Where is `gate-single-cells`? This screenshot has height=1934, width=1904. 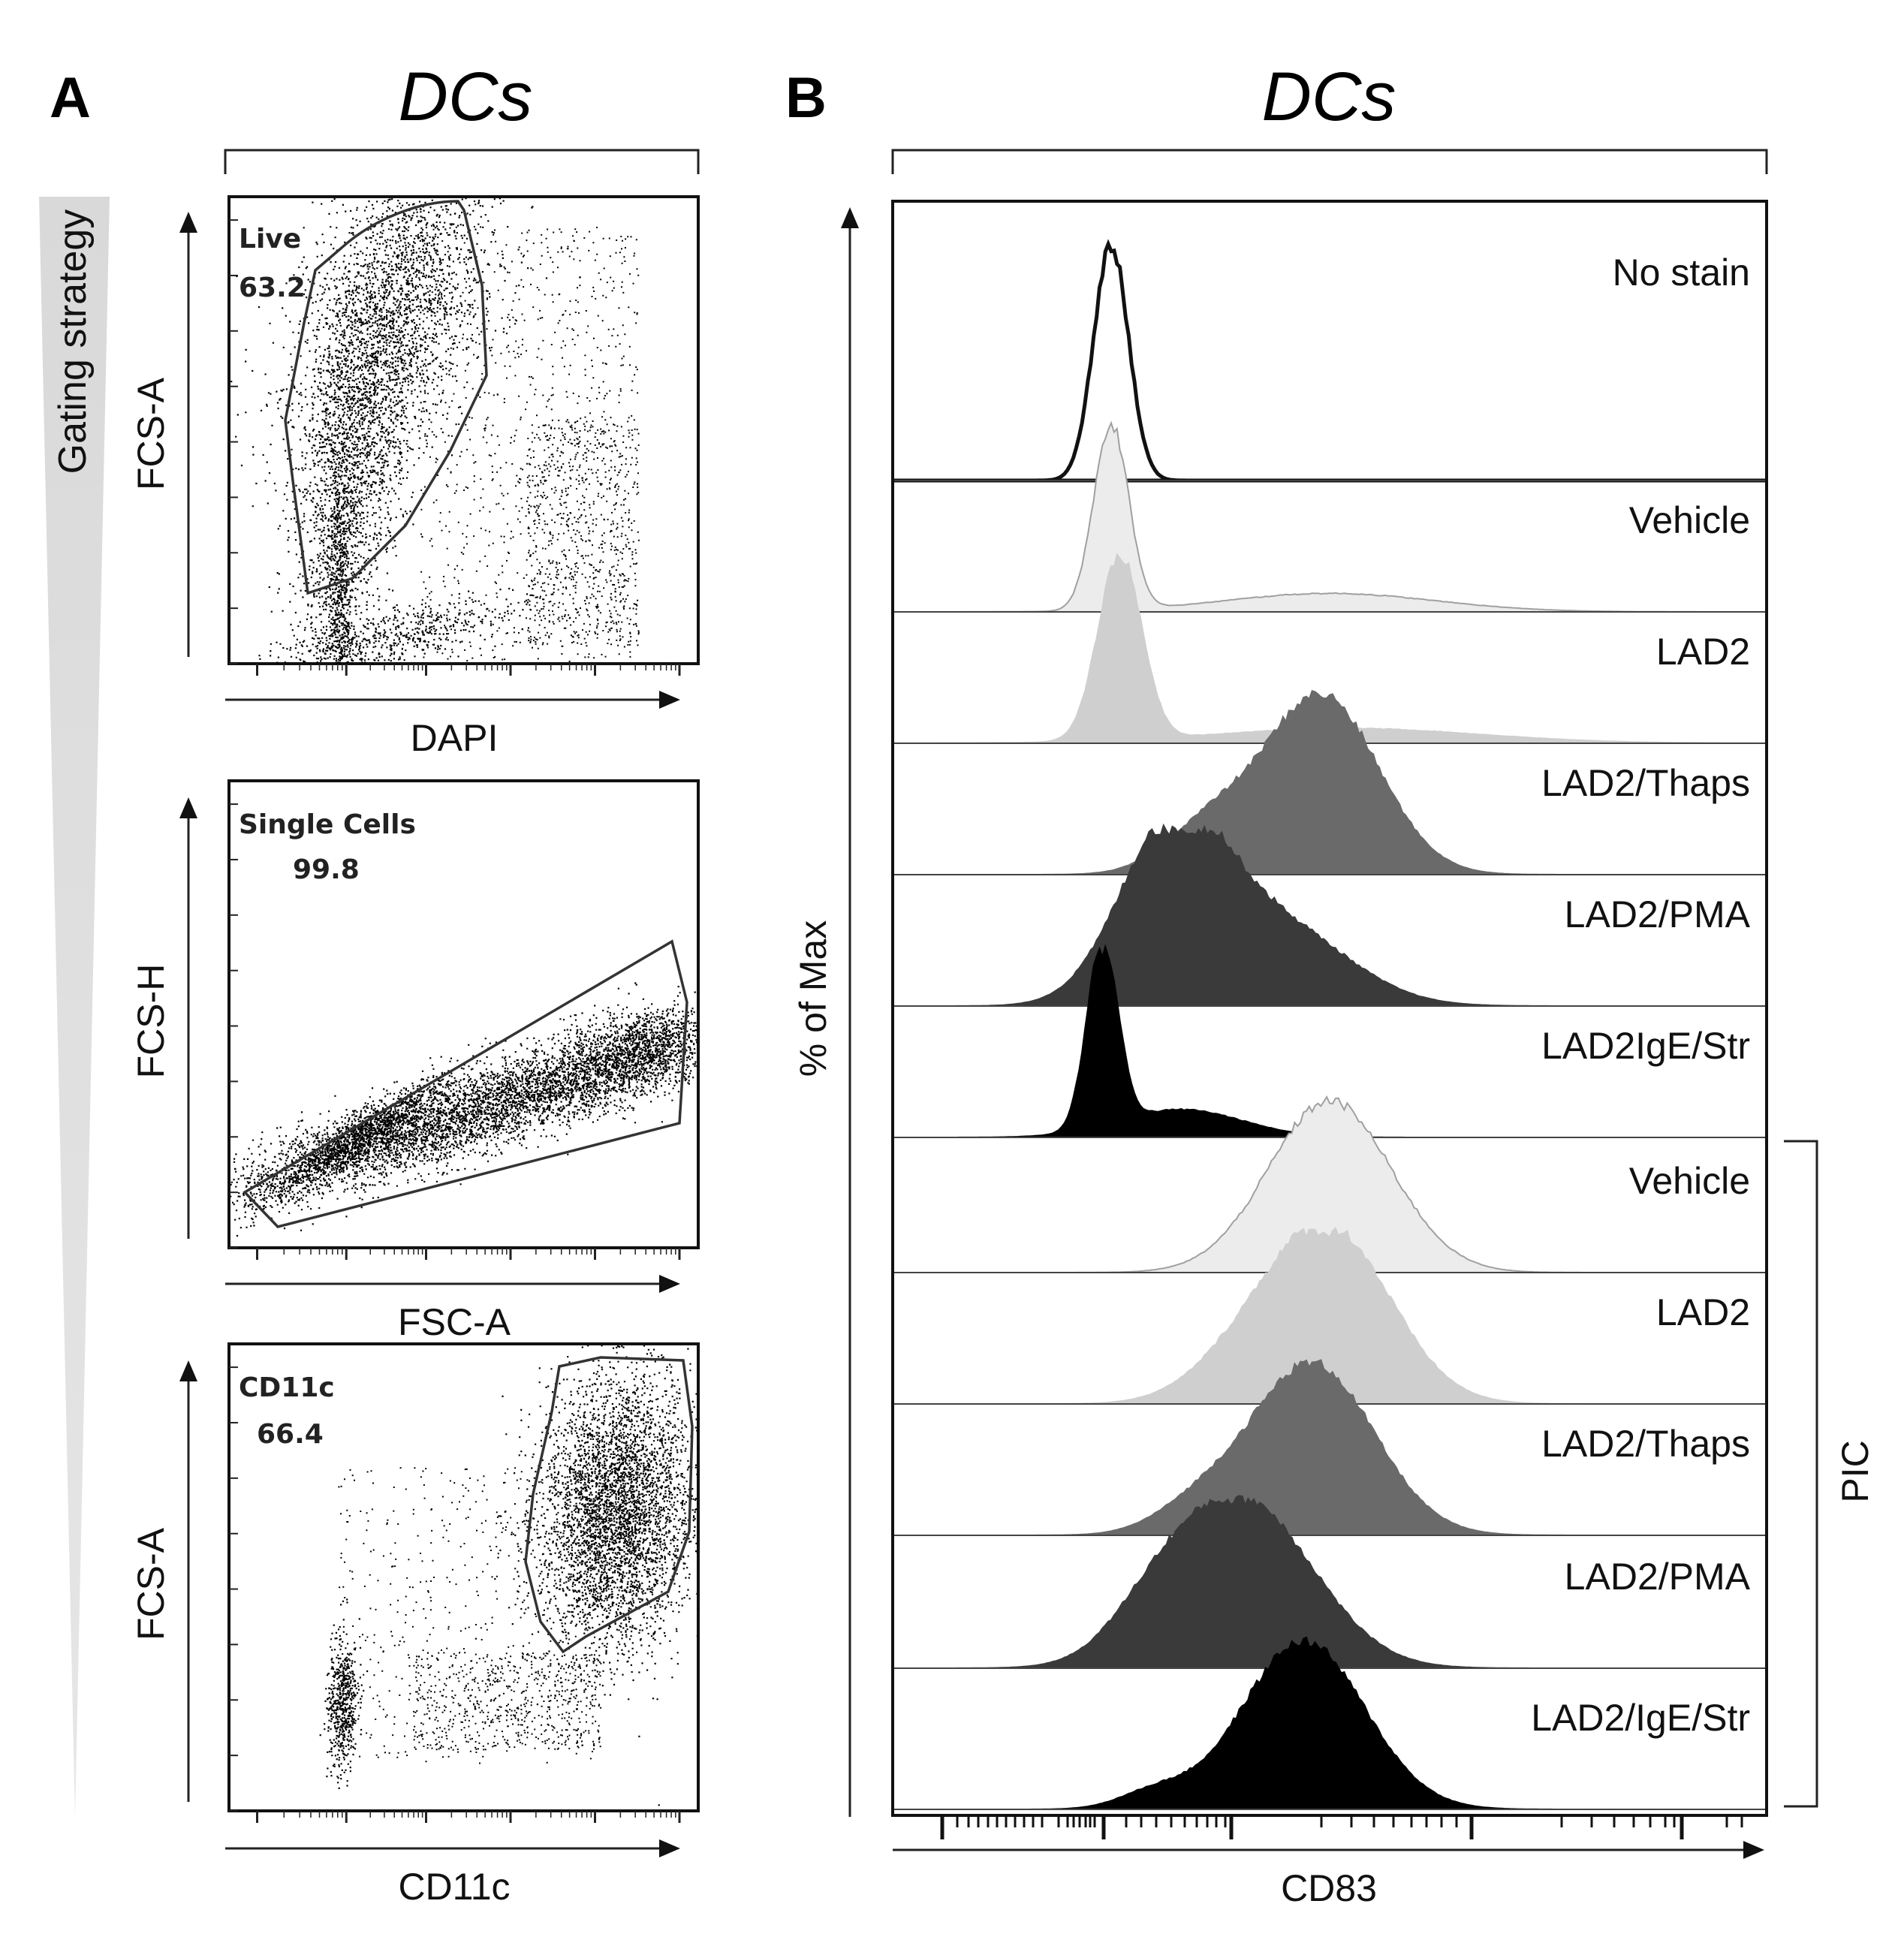 gate-single-cells is located at coordinates (465, 1083).